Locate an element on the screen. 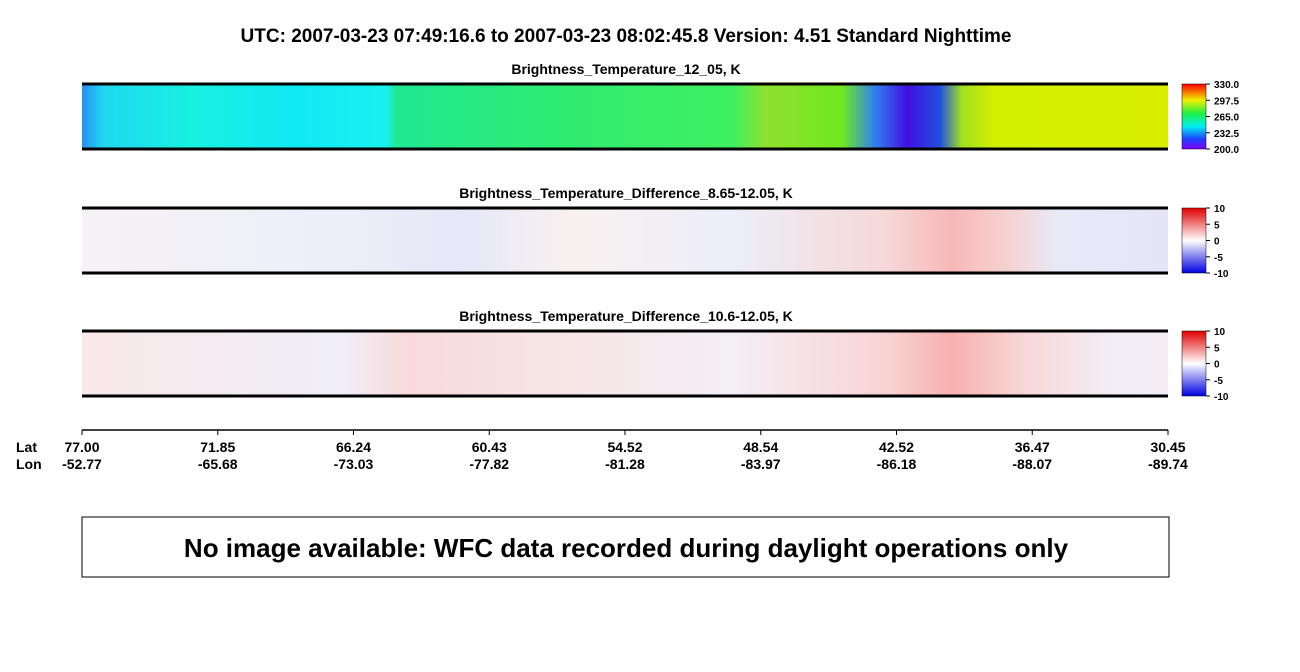 Image resolution: width=1300 pixels, height=672 pixels. colorbar-tick-label: 232.5 is located at coordinates (1226, 134).